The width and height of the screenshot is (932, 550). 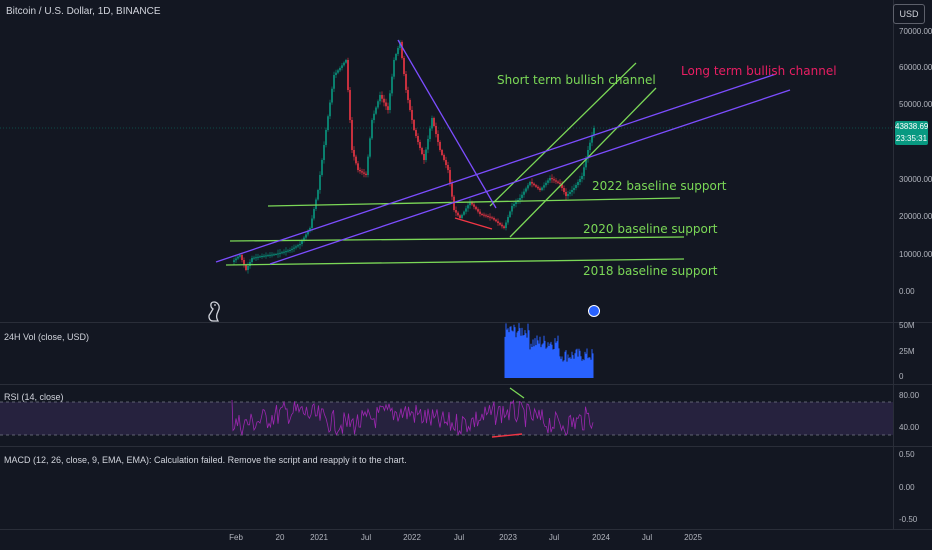 I want to click on price-divergence-line, so click(x=473, y=223).